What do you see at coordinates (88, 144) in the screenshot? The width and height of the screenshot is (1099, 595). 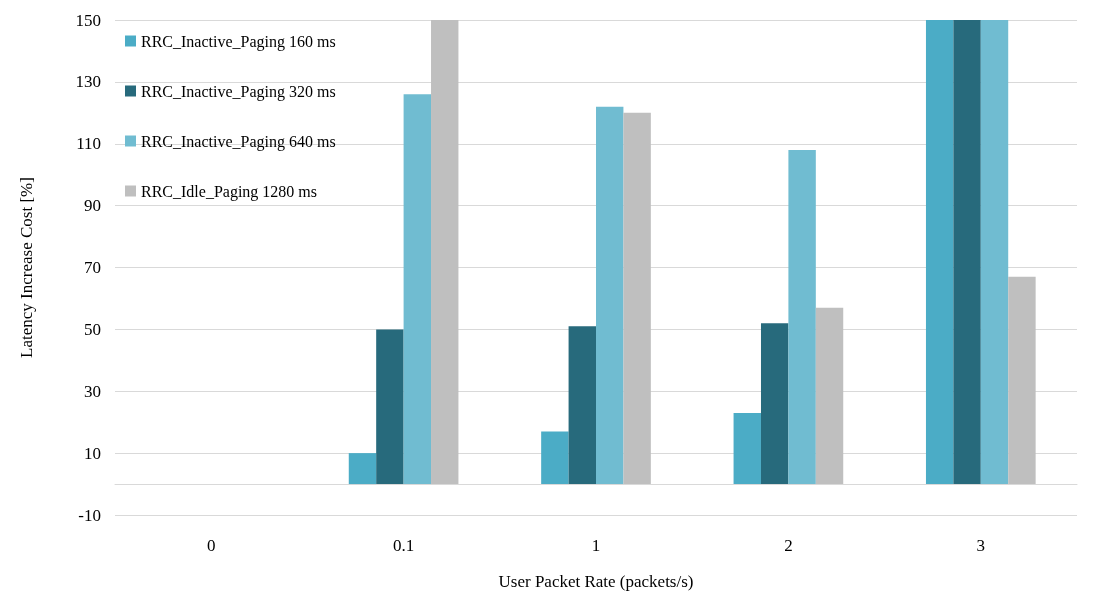 I see `y-tick-label: 110` at bounding box center [88, 144].